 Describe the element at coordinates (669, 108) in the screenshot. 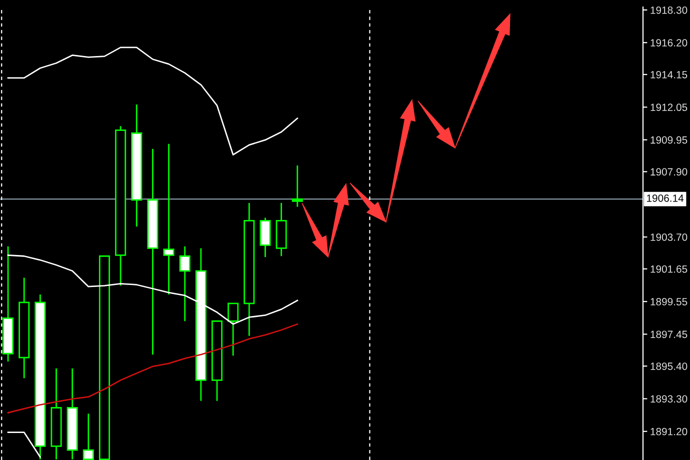

I see `y-tick-label: 1912.05` at that location.